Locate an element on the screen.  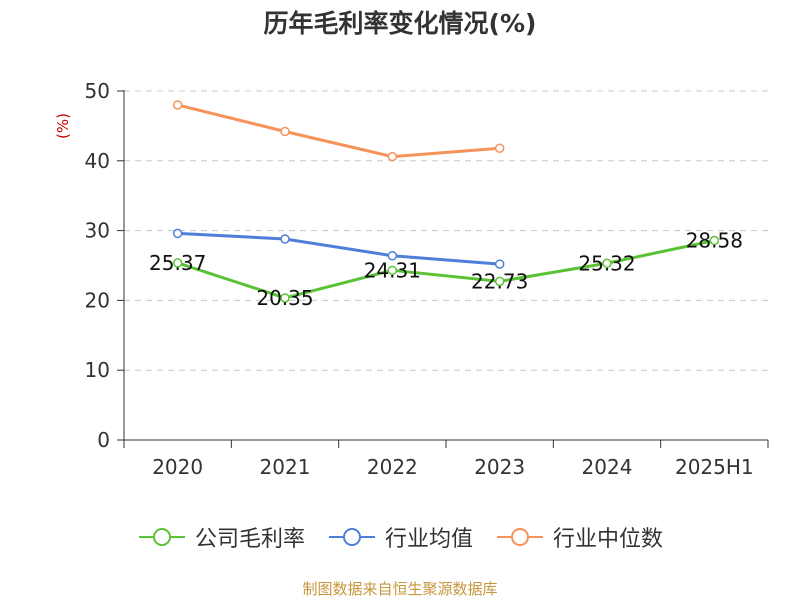
legend: 公司毛利率 行业均值 行业中位数 is located at coordinates (400, 537).